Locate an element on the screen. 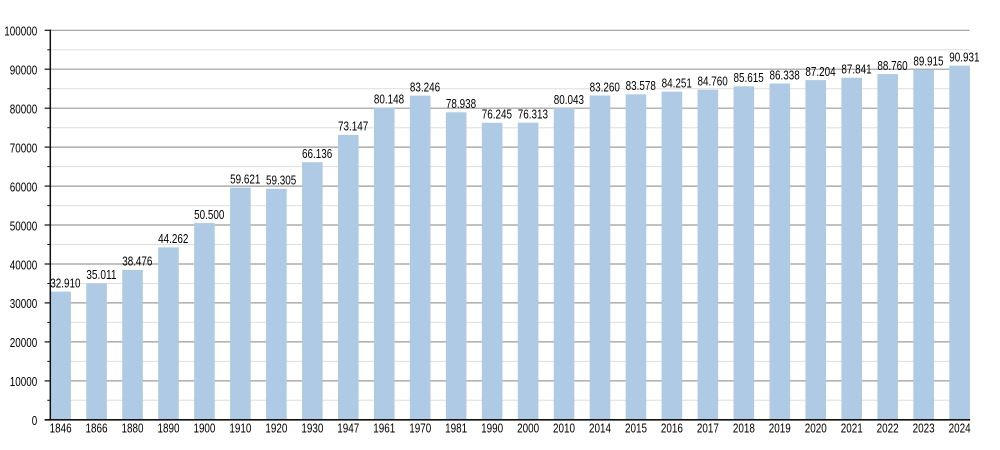 This screenshot has height=450, width=1000. svg-text: 2022 is located at coordinates (888, 427).